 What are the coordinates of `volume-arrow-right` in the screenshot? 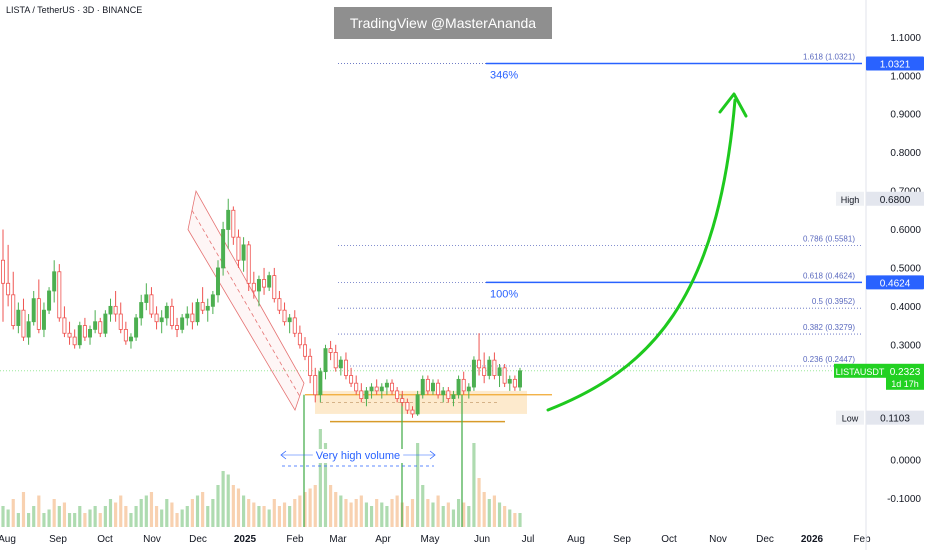 It's located at (432, 455).